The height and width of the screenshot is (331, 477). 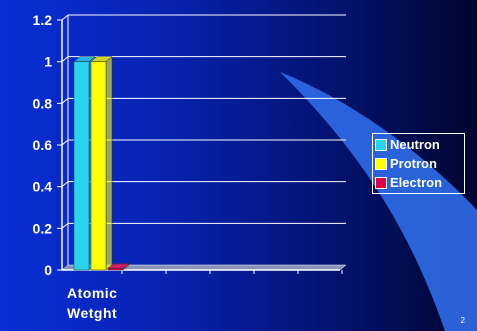 I want to click on page-number: 2, so click(x=462, y=320).